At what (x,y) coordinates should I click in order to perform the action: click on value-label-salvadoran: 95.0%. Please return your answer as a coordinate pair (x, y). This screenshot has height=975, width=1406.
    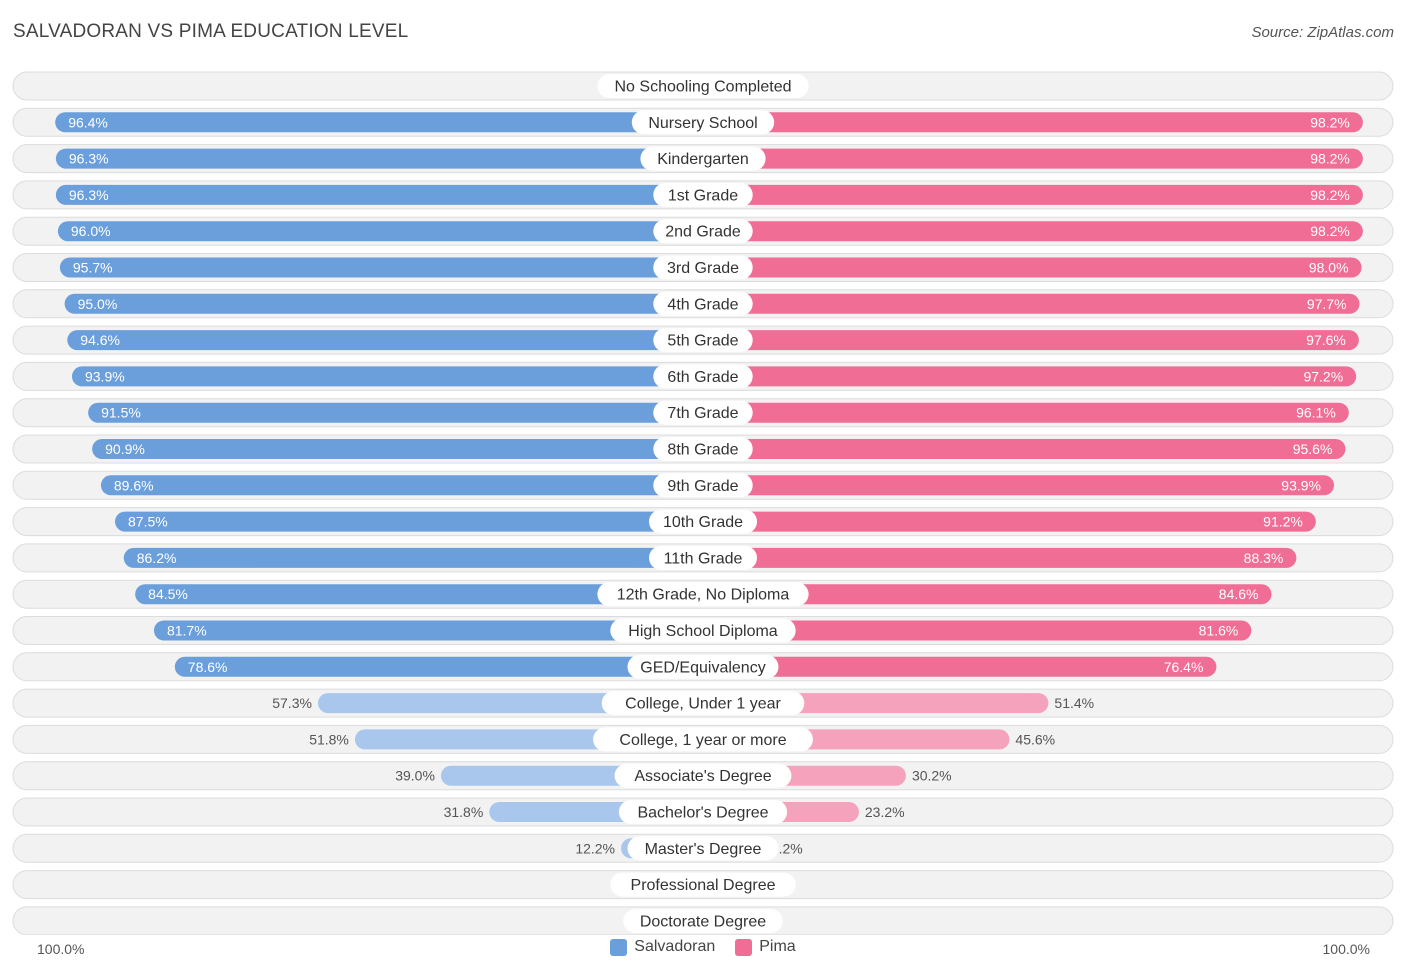
    Looking at the image, I should click on (98, 304).